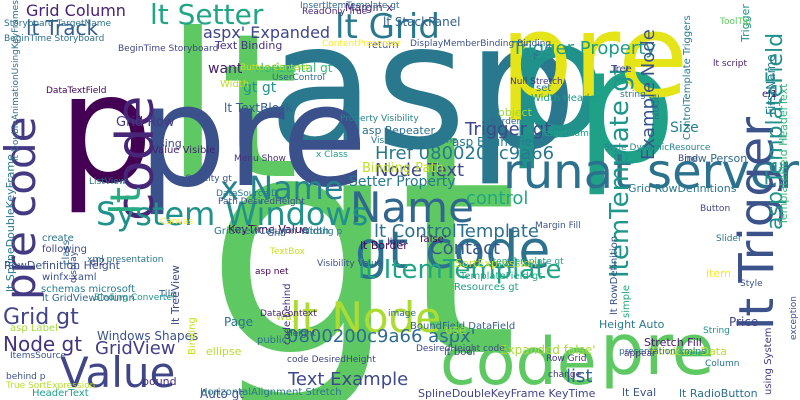 This screenshot has height=400, width=800. Describe the element at coordinates (460, 349) in the screenshot. I see `cloud-word: DesiredHeight code` at that location.